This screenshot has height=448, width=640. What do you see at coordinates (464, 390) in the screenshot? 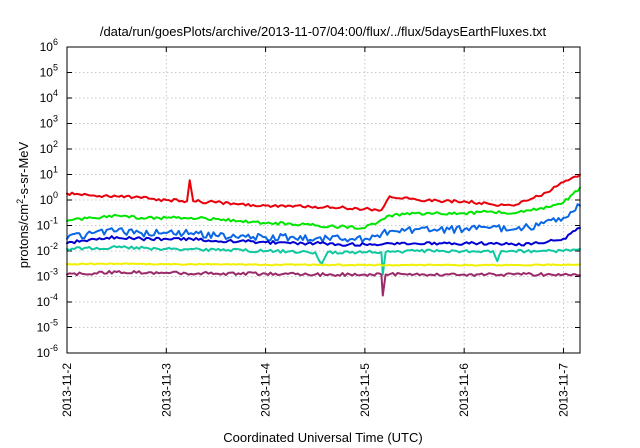
I see `x-tick-label: 2013-11-6` at bounding box center [464, 390].